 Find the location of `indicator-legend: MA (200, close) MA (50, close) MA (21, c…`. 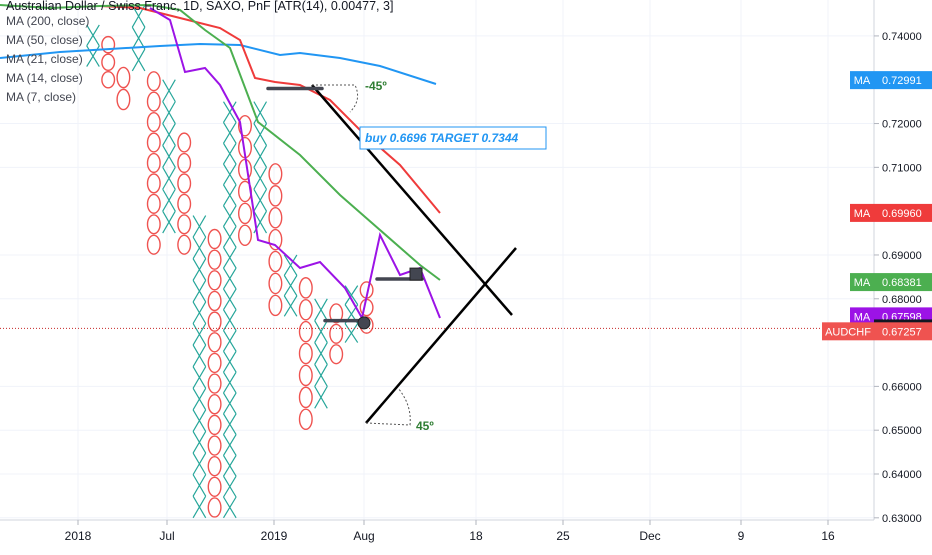

indicator-legend: MA (200, close) MA (50, close) MA (21, c… is located at coordinates (47, 59).